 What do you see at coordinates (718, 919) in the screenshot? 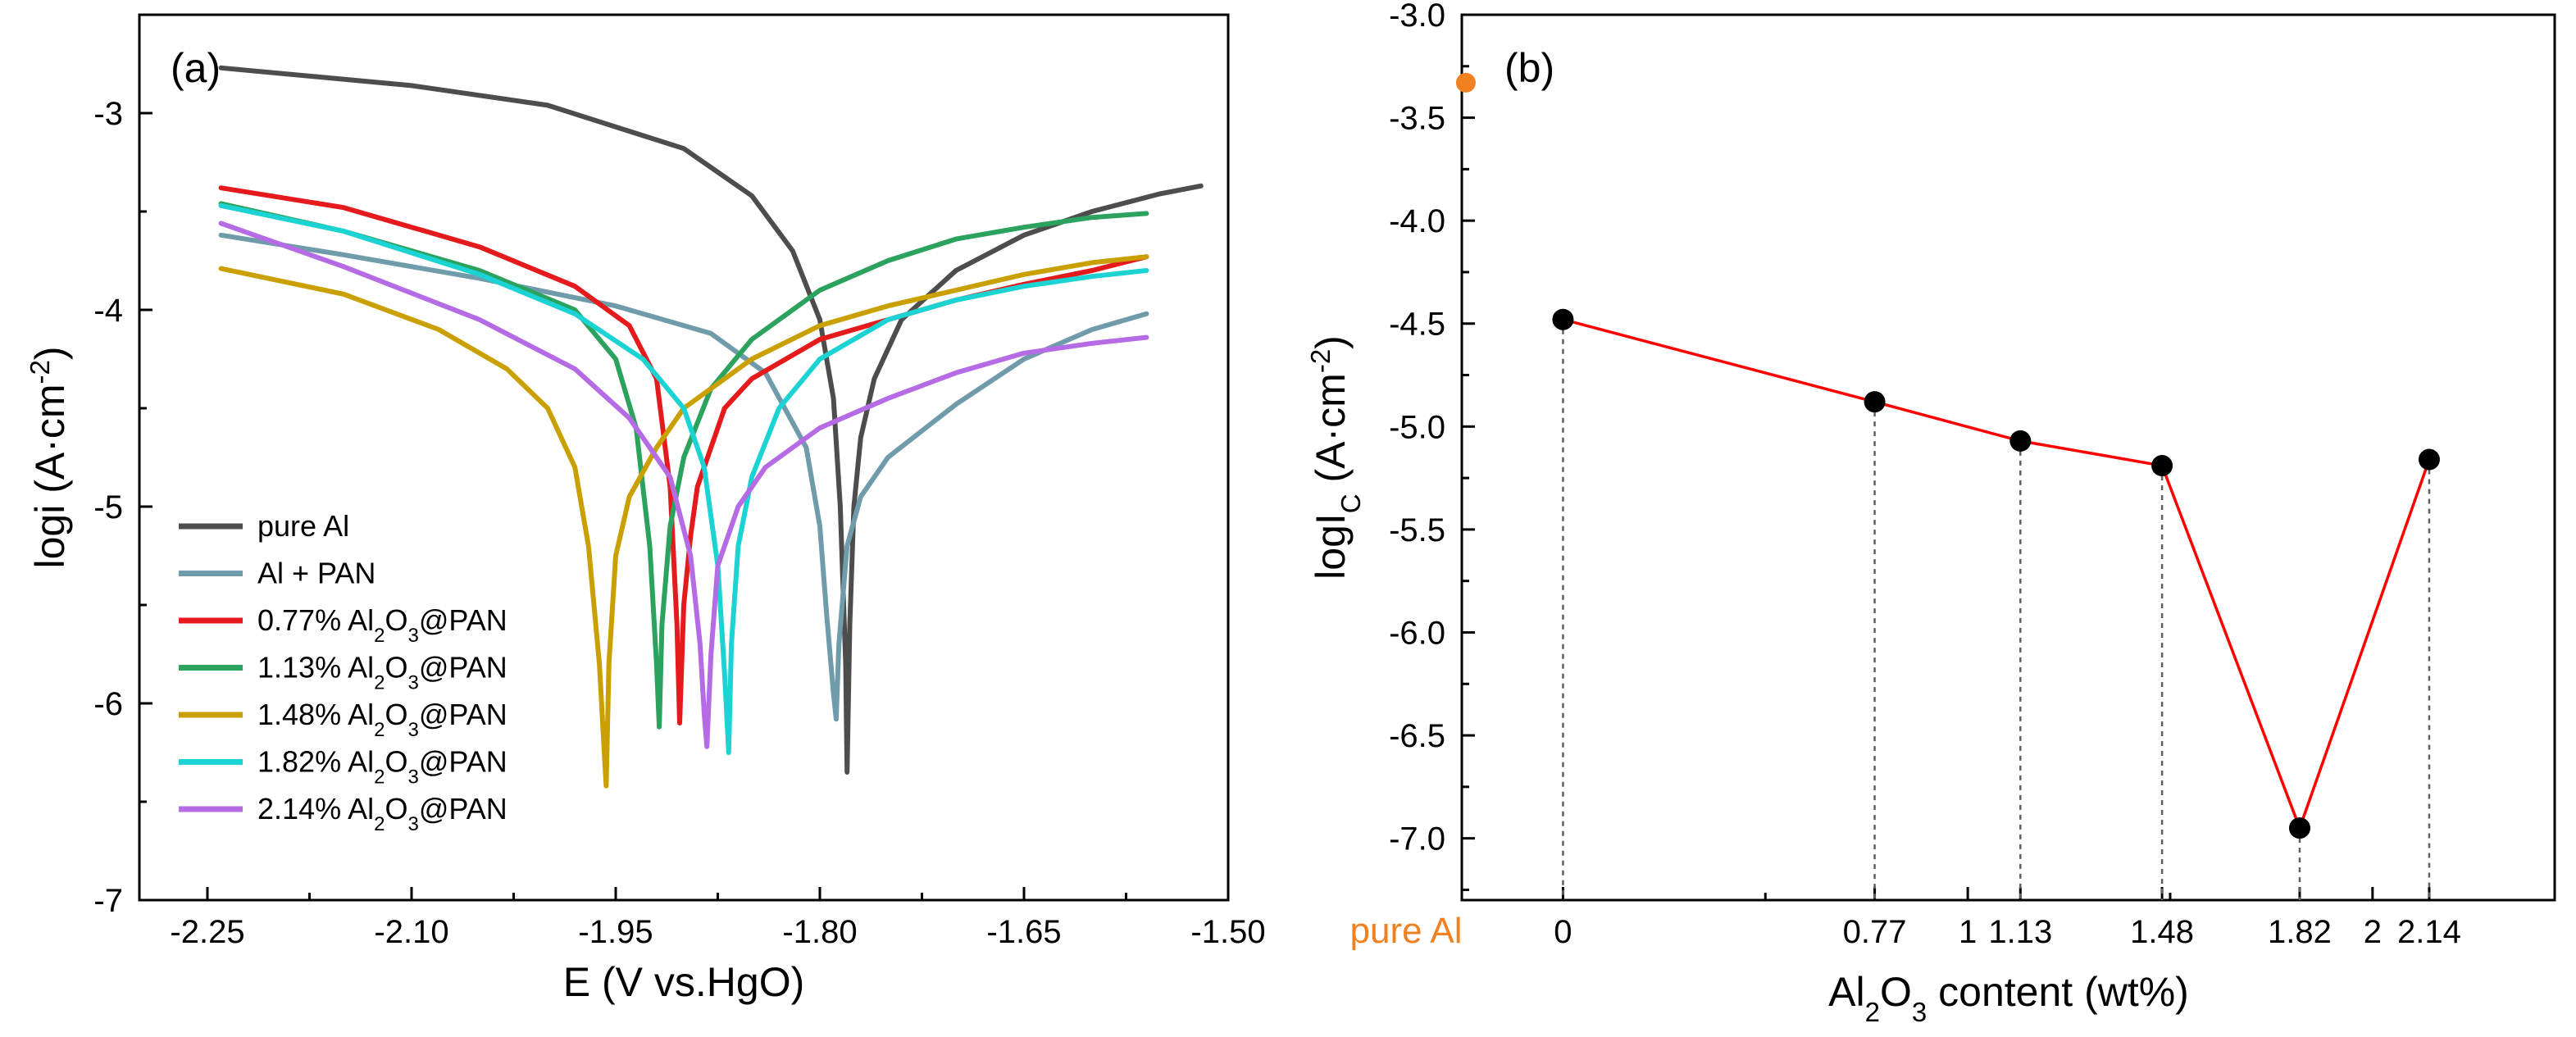
I see `panel-a-x-ticks: -2.25 -2.10 -1.95 -1.80 -1.65 -1.50` at bounding box center [718, 919].